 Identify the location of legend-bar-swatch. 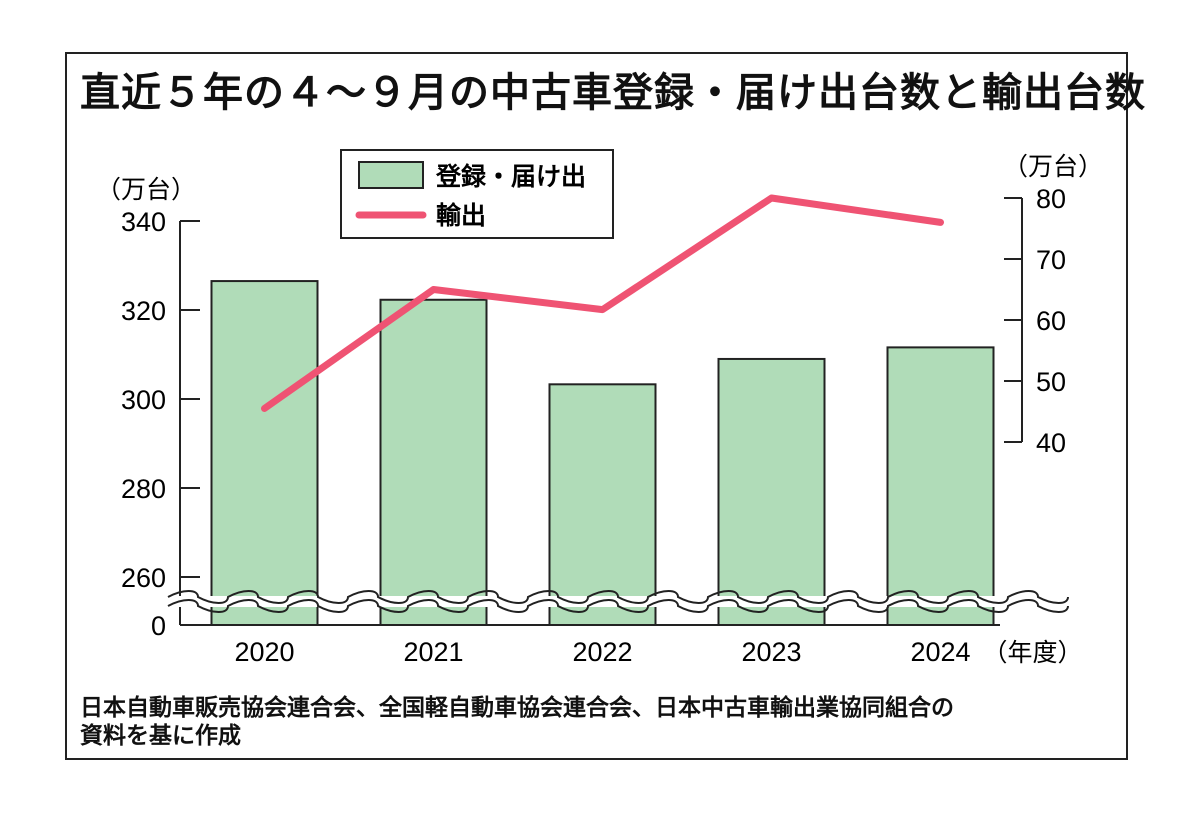
(391, 175).